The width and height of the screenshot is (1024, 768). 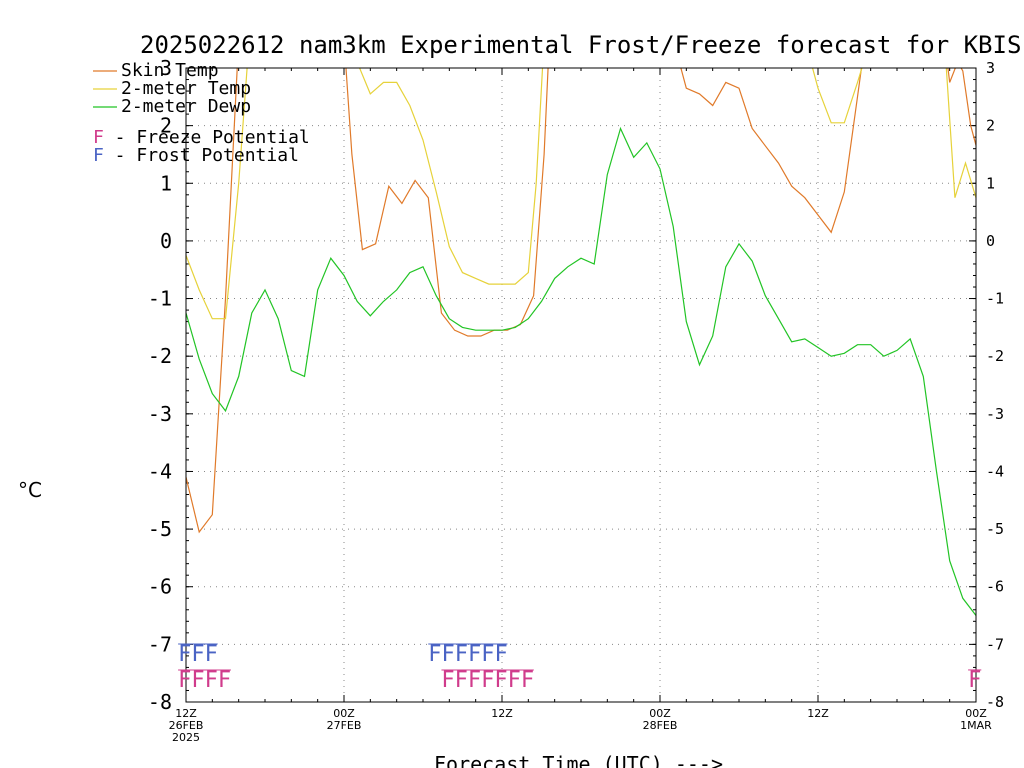 What do you see at coordinates (990, 126) in the screenshot?
I see `y-tick-label-right: 2` at bounding box center [990, 126].